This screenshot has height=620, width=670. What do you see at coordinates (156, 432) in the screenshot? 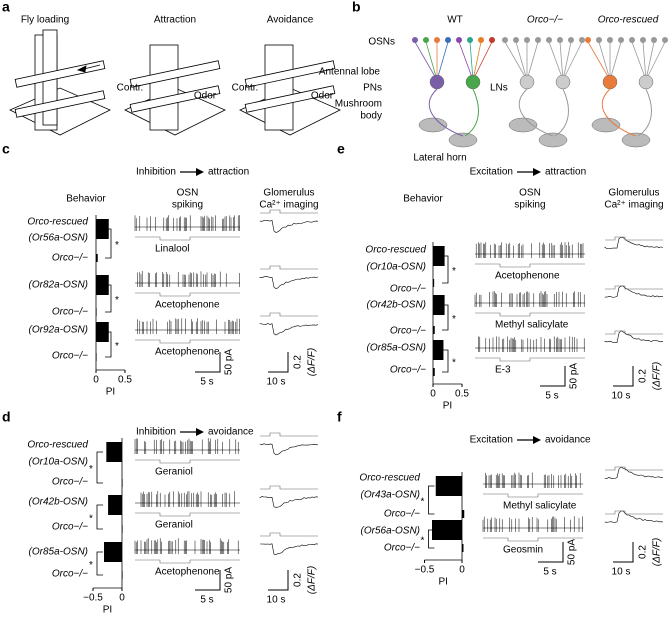
I see `panel-title: Inhibition` at bounding box center [156, 432].